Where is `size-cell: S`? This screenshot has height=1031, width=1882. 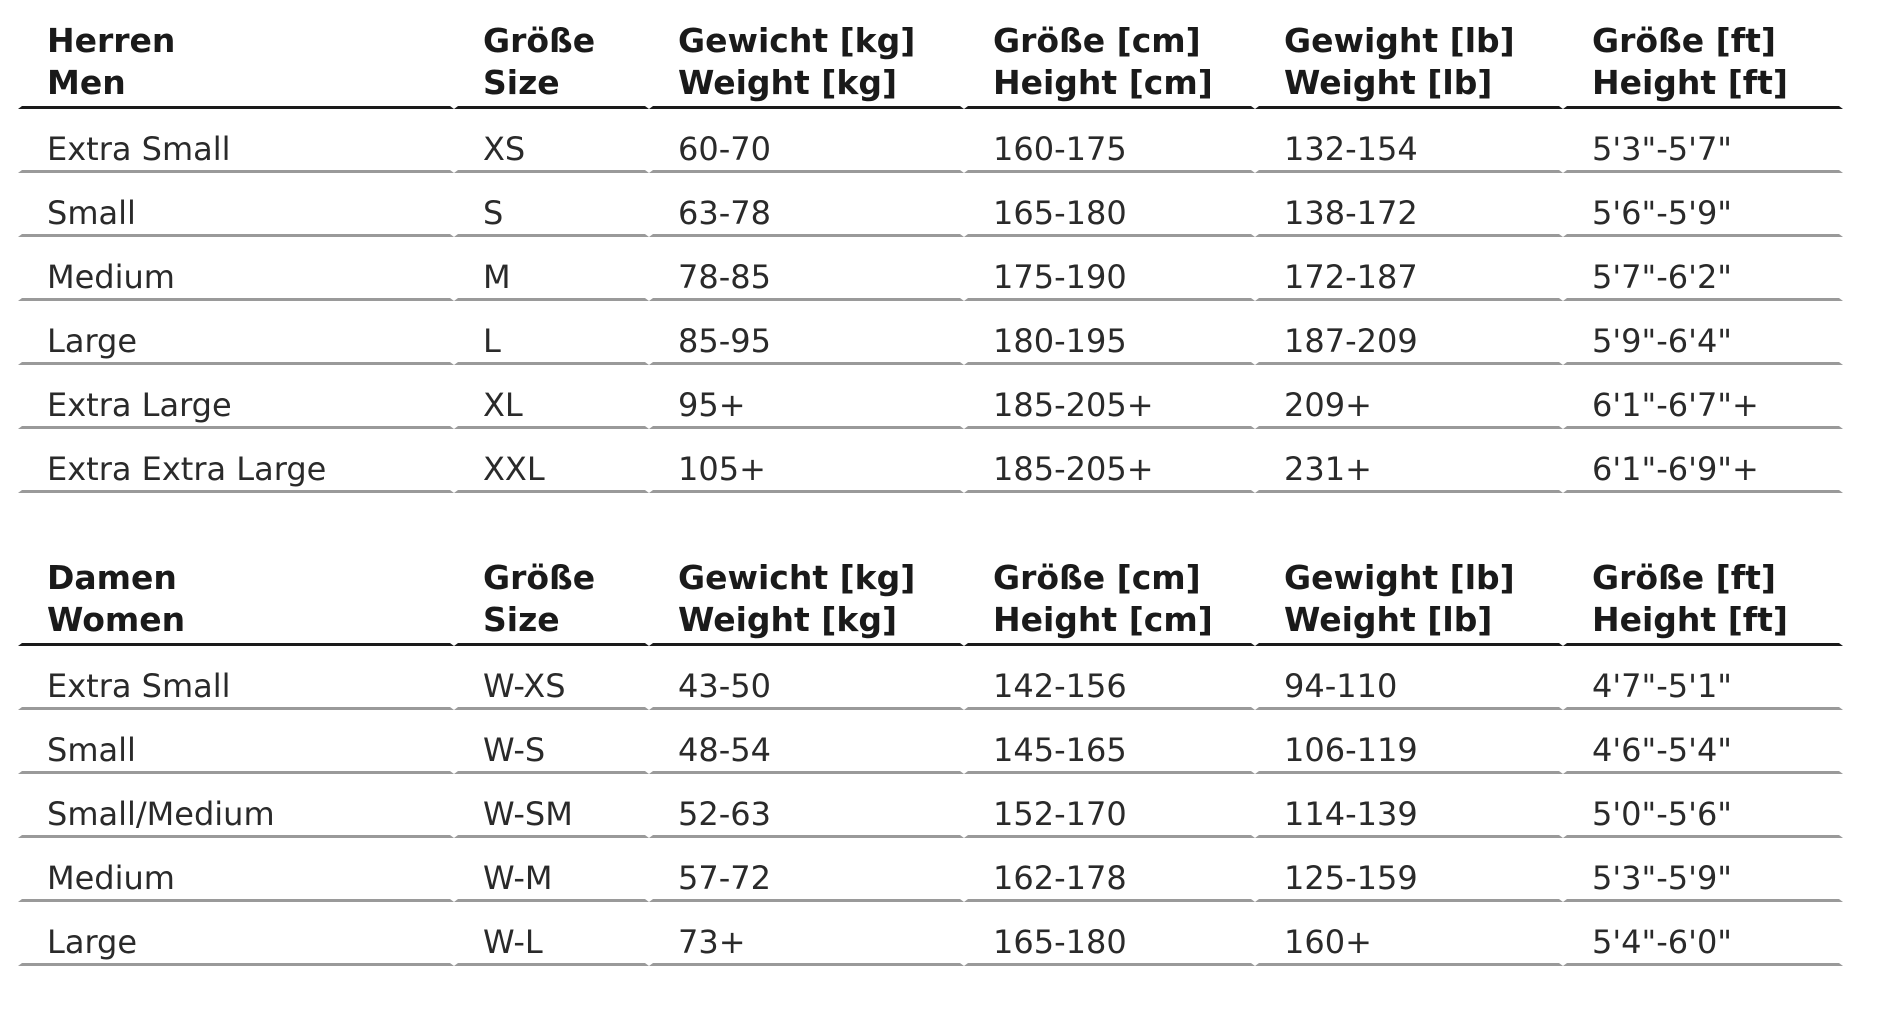
size-cell: S is located at coordinates (551, 205).